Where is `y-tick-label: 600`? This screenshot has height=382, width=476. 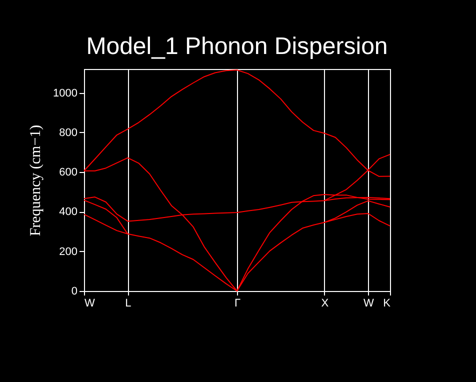 y-tick-label: 600 is located at coordinates (68, 172).